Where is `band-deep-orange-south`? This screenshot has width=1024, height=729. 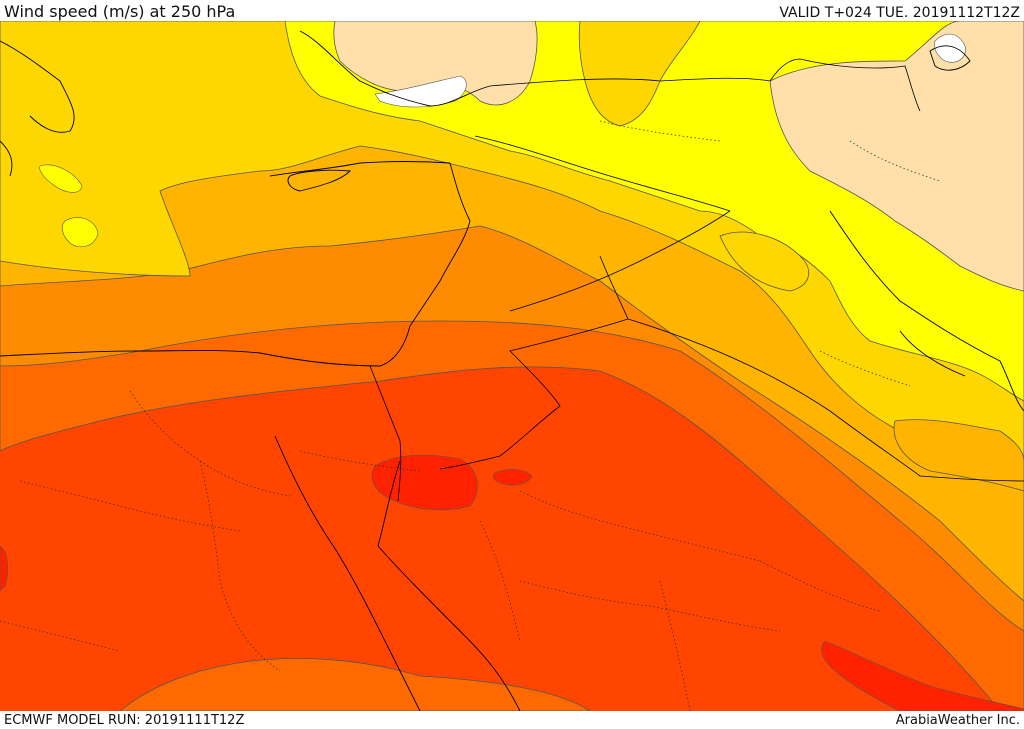
band-deep-orange-south is located at coordinates (355, 684).